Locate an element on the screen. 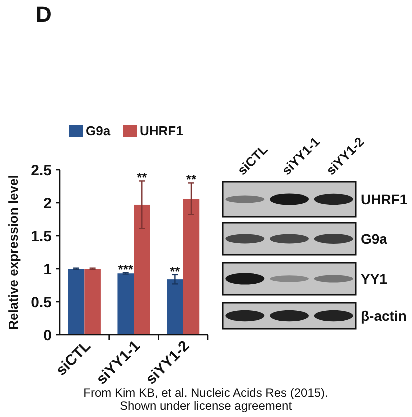 This screenshot has width=412, height=417. legend-label: G9a is located at coordinates (99, 131).